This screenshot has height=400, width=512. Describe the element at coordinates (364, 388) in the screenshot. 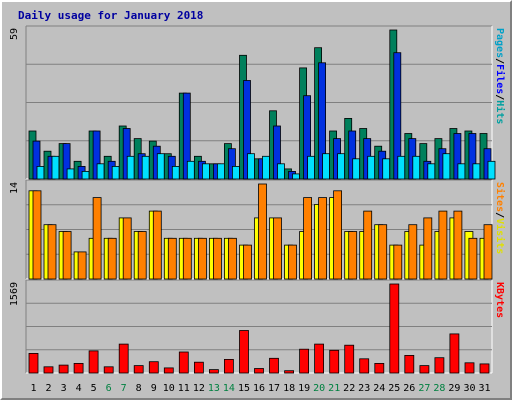

I see `x-tick-label: 23` at that location.